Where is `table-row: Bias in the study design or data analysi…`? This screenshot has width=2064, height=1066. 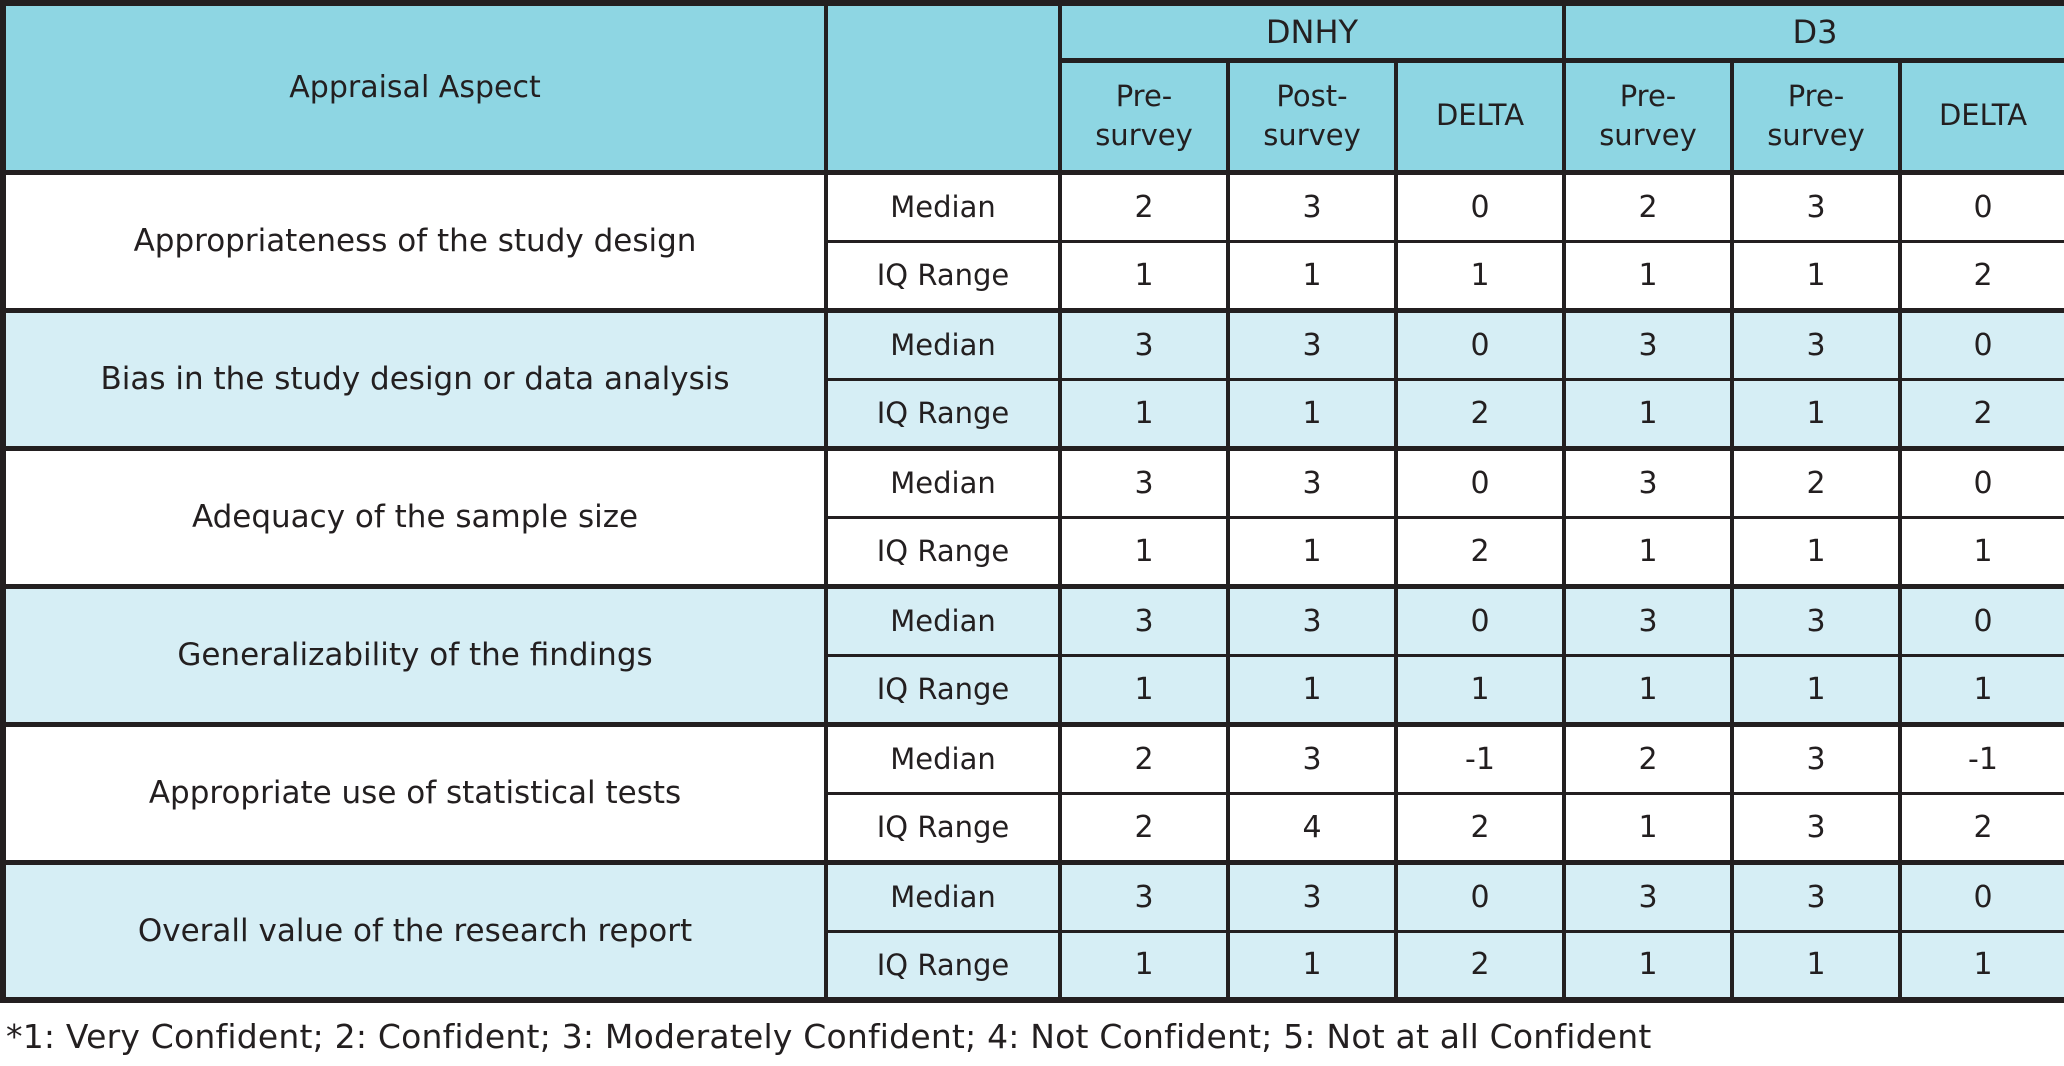 table-row: Bias in the study design or data analysi… is located at coordinates (1032, 379).